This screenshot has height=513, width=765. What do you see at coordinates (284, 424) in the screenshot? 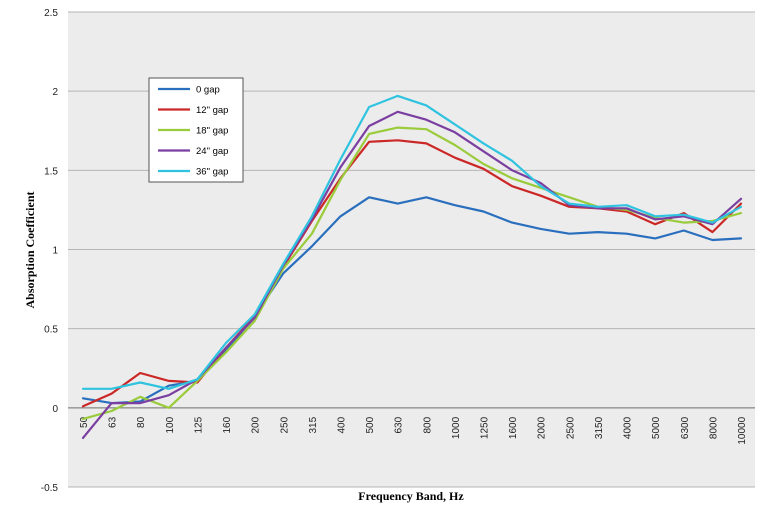
I see `x-tick-label: 250` at bounding box center [284, 424].